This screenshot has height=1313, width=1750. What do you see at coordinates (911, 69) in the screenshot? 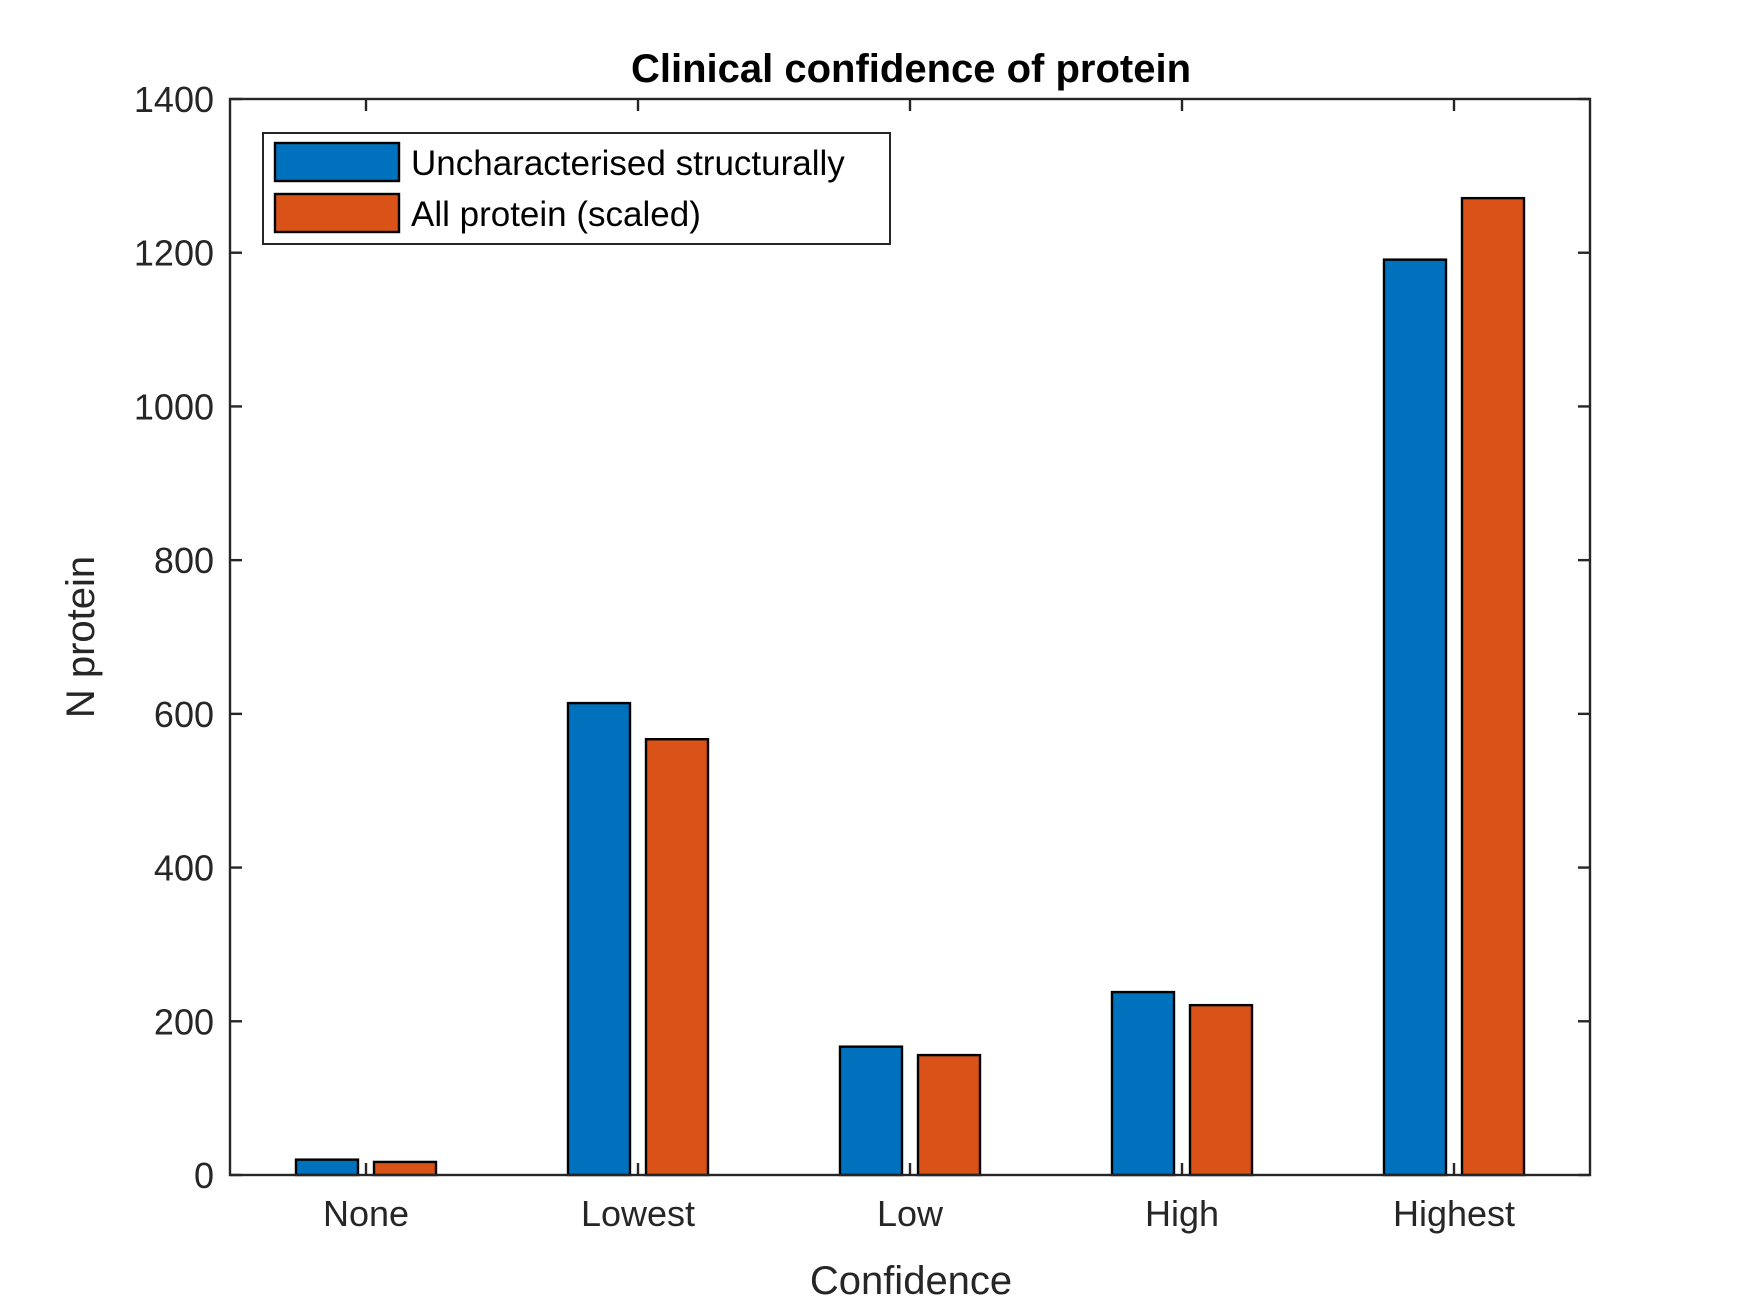
I see `chart-title: Clinical confidence of protein` at bounding box center [911, 69].